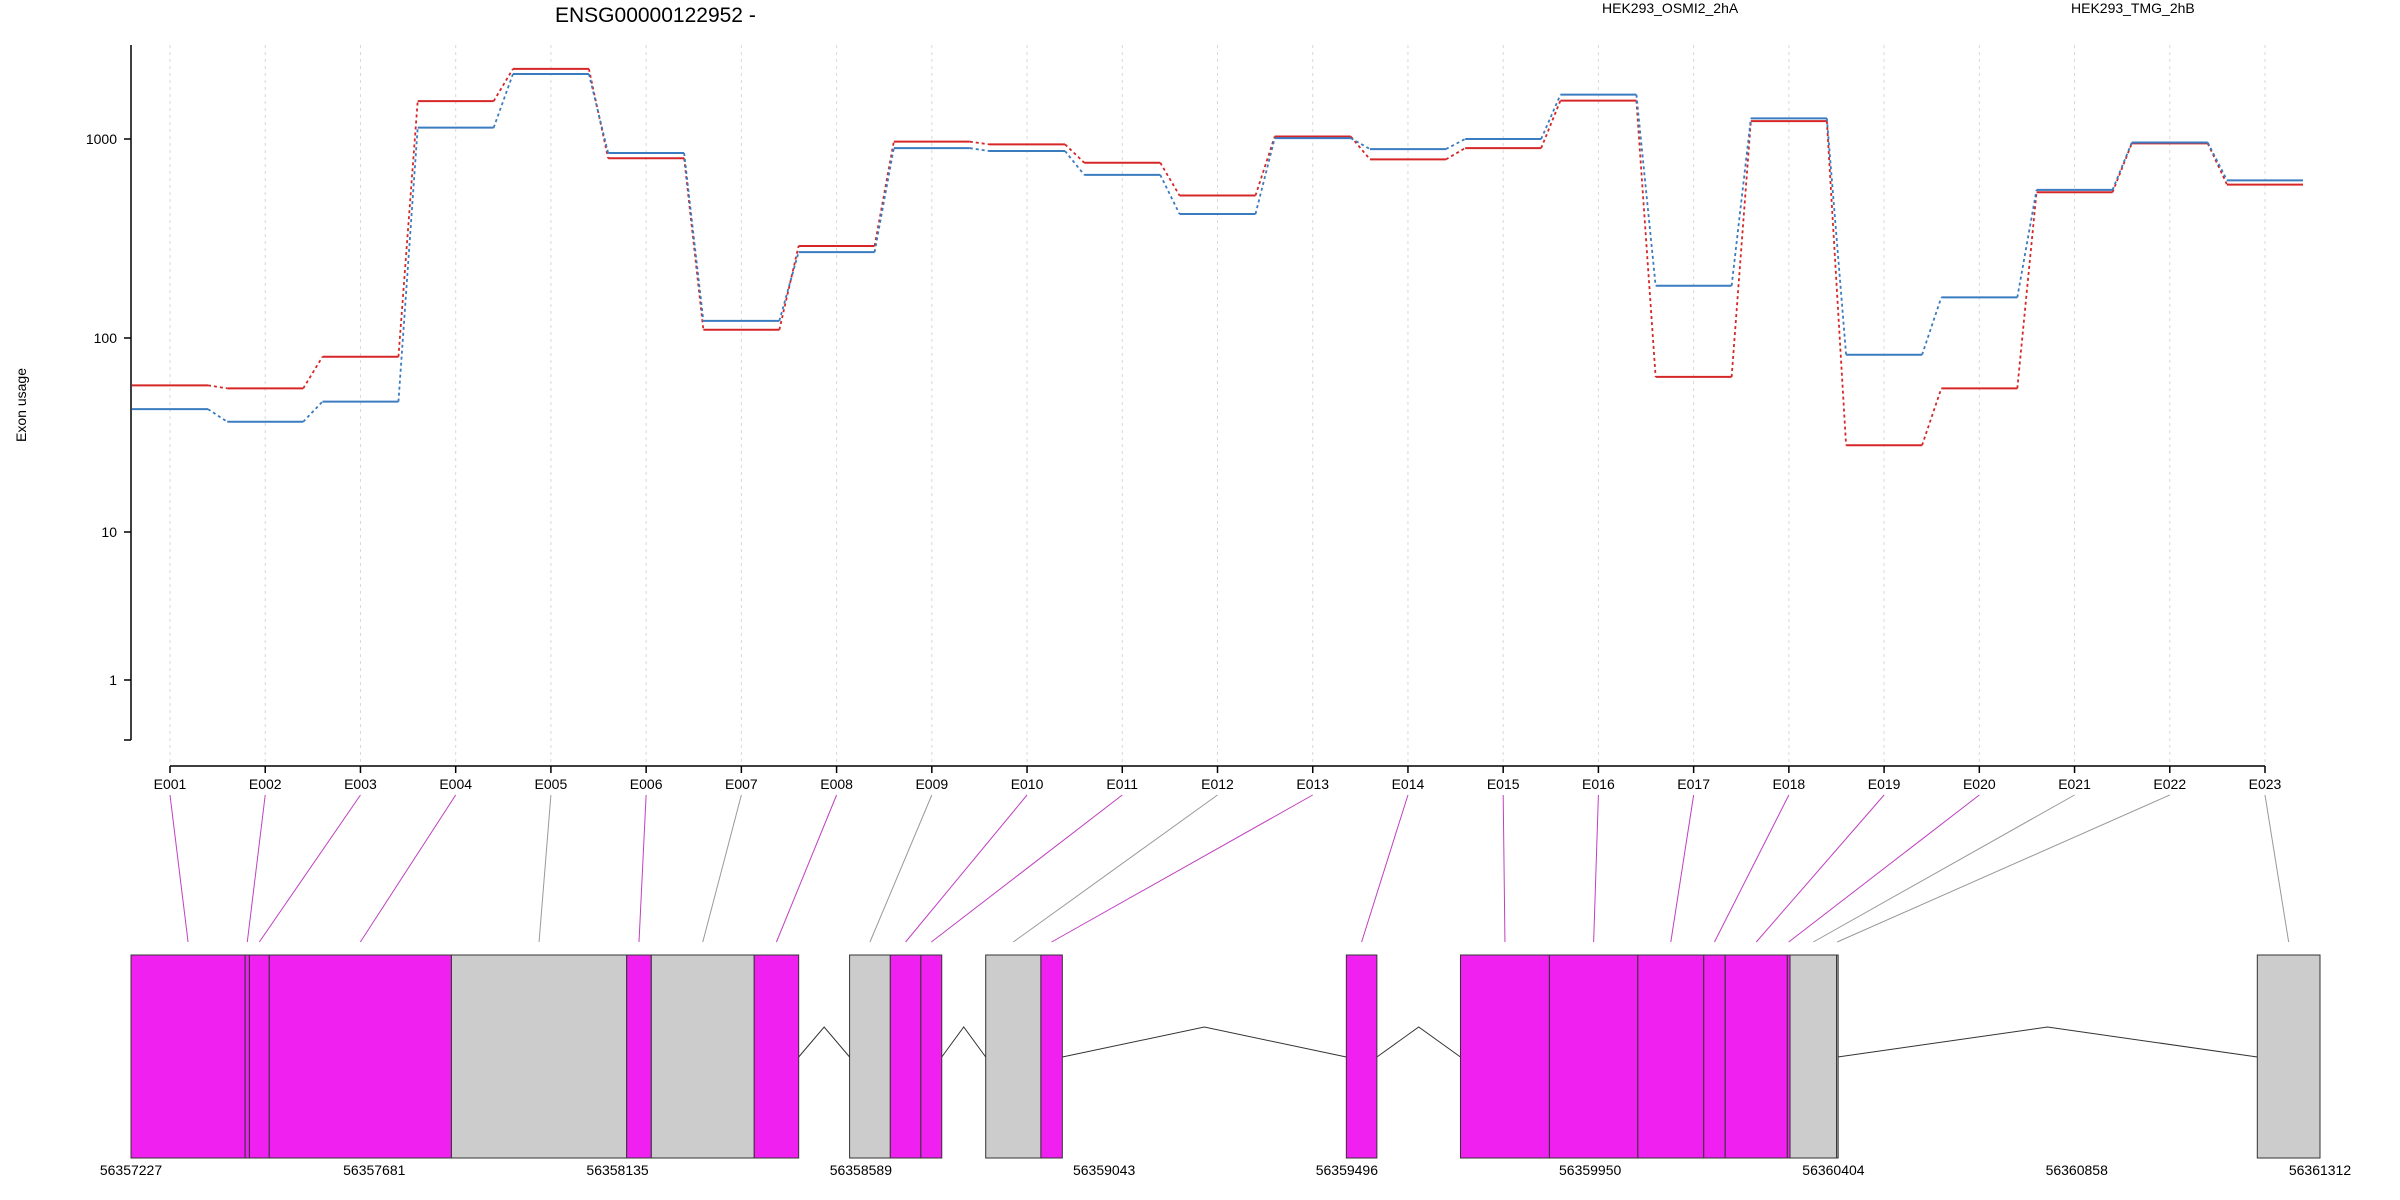  Describe the element at coordinates (1385, 868) in the screenshot. I see `connector-e014` at that location.